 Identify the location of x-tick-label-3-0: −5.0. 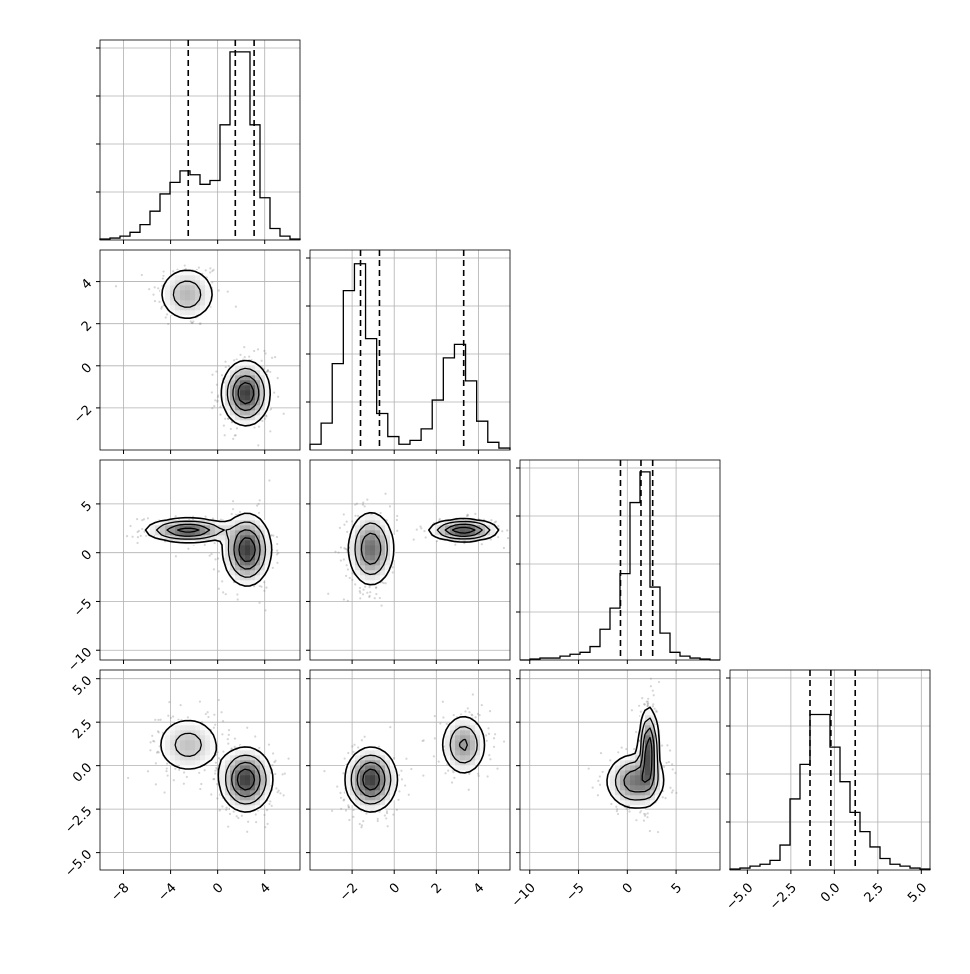
(740, 896).